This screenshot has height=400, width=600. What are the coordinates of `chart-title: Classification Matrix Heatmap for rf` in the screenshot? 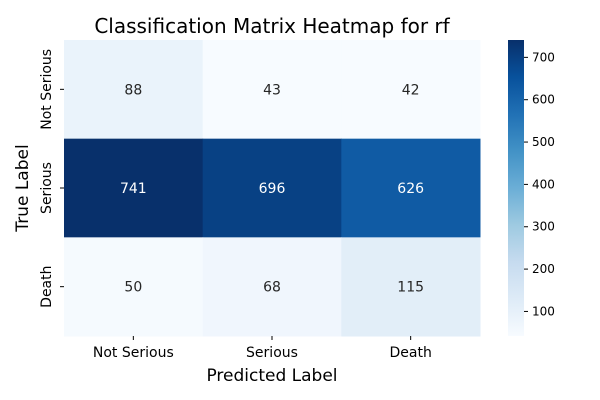 It's located at (272, 26).